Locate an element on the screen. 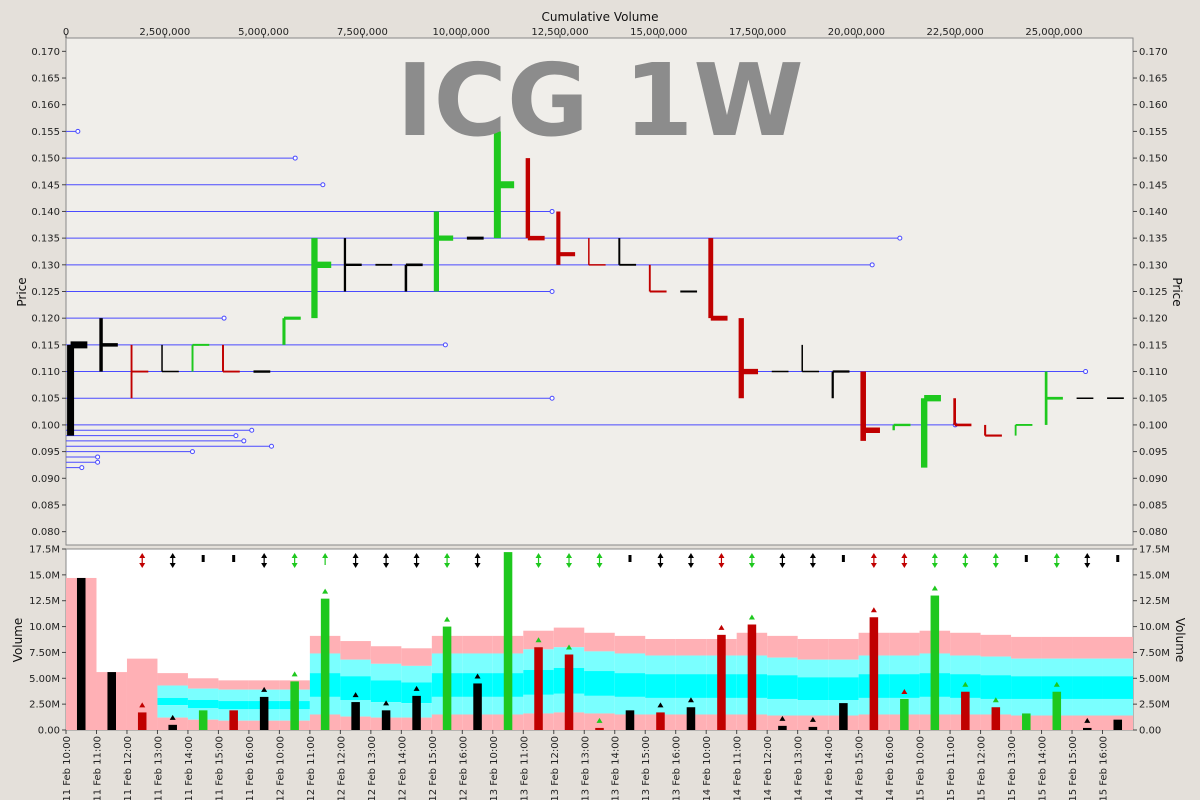  cumvol-tick-label: 17,500,000 is located at coordinates (757, 32).